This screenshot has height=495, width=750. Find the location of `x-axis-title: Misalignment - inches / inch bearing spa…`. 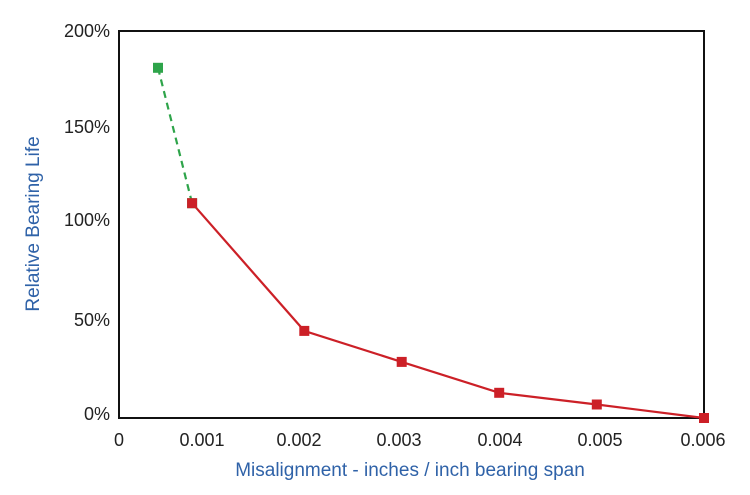

x-axis-title: Misalignment - inches / inch bearing spa… is located at coordinates (410, 470).